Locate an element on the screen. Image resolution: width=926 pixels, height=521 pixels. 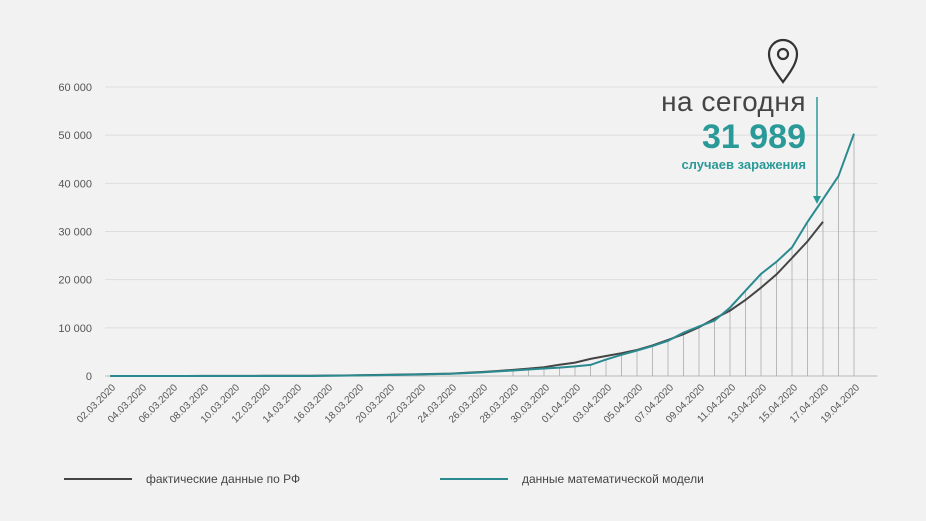
legend-item-model: данные математической модели is located at coordinates (572, 479).